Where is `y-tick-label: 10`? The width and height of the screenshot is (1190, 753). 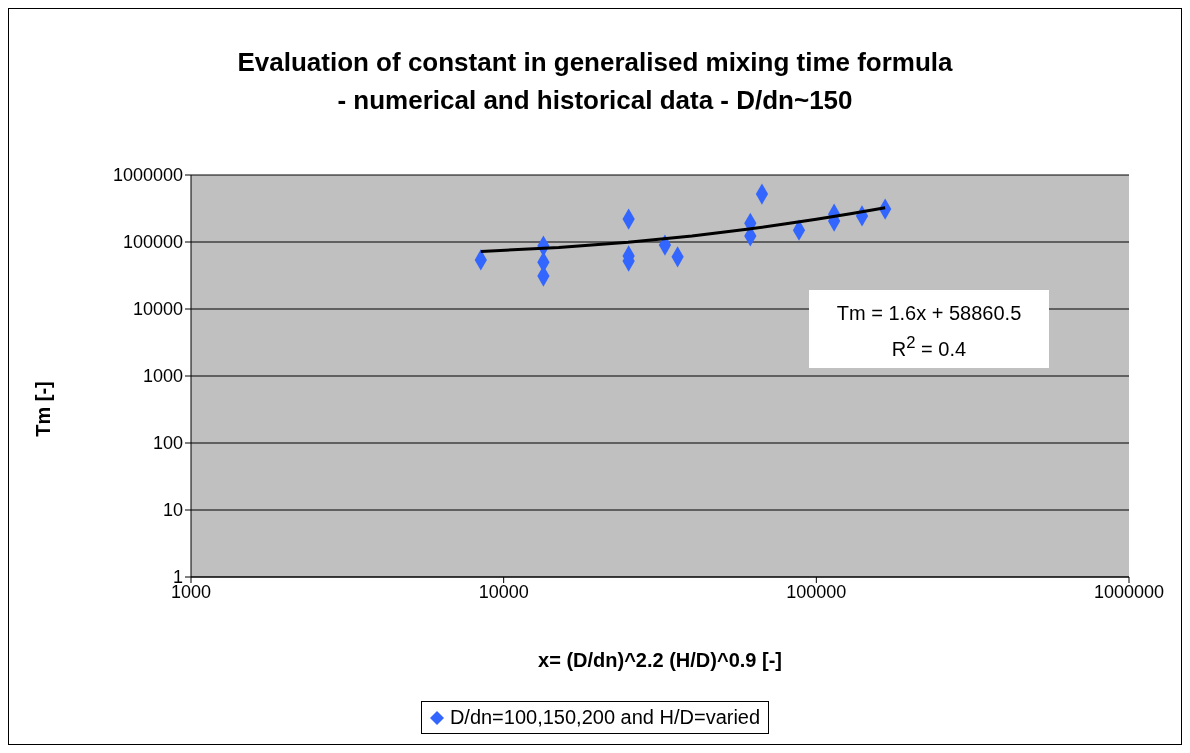 y-tick-label: 10 is located at coordinates (172, 510).